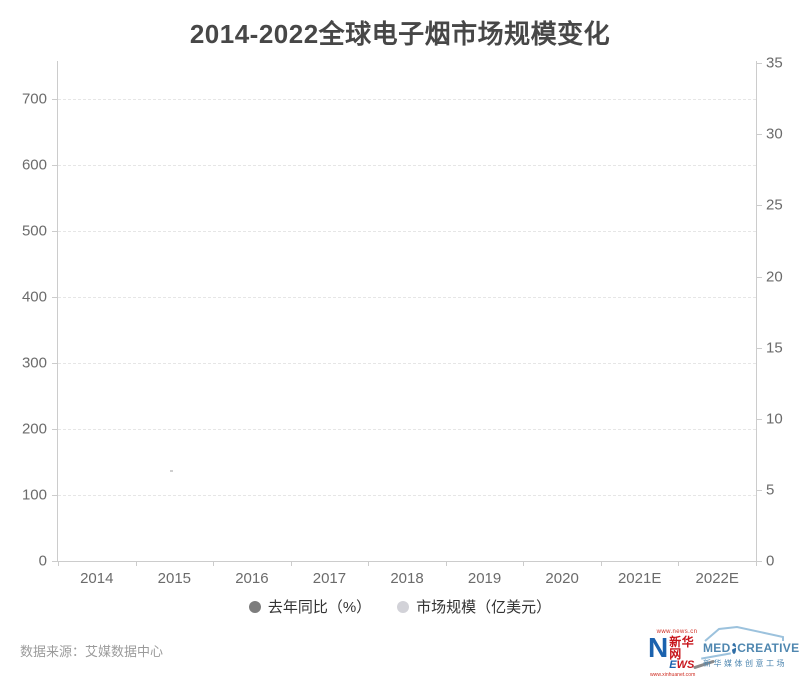 Image resolution: width=800 pixels, height=680 pixels. What do you see at coordinates (97, 578) in the screenshot?
I see `x-axis-category-label: 2014` at bounding box center [97, 578].